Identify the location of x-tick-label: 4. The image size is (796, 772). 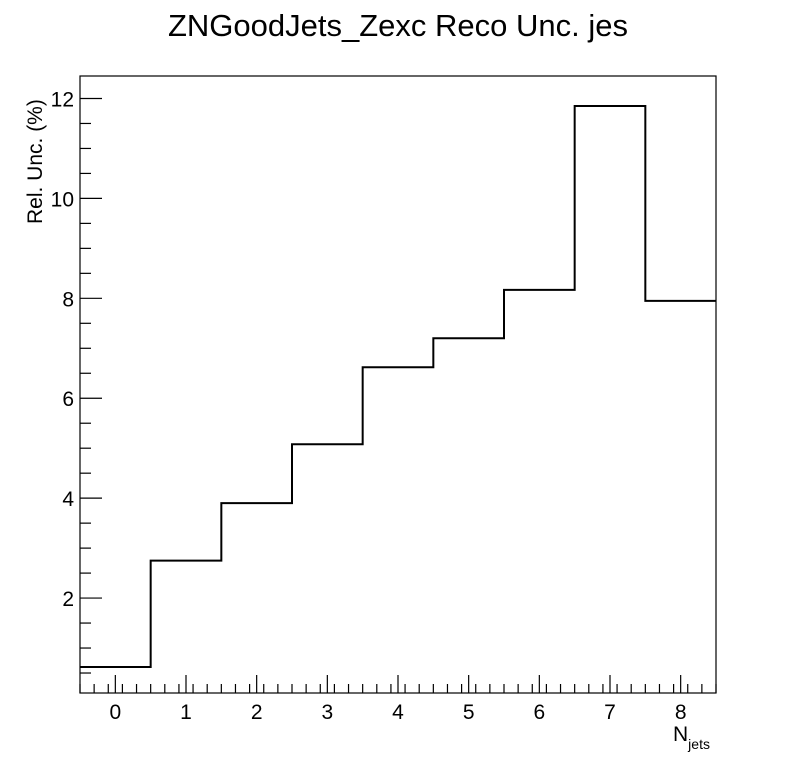
(398, 712).